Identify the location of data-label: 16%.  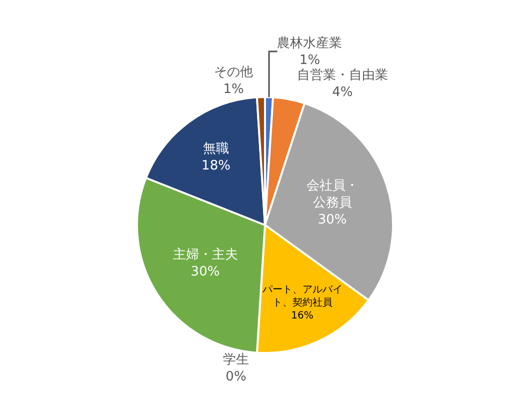
(302, 316).